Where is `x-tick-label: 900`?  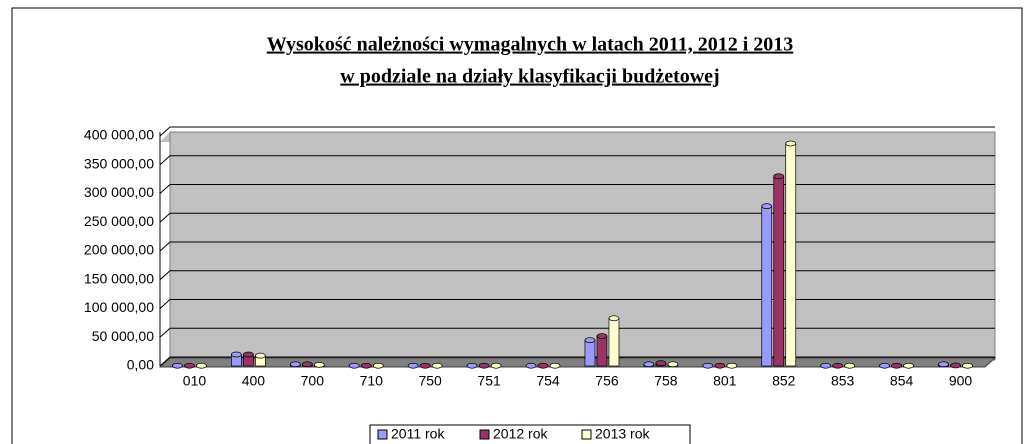 x-tick-label: 900 is located at coordinates (961, 381).